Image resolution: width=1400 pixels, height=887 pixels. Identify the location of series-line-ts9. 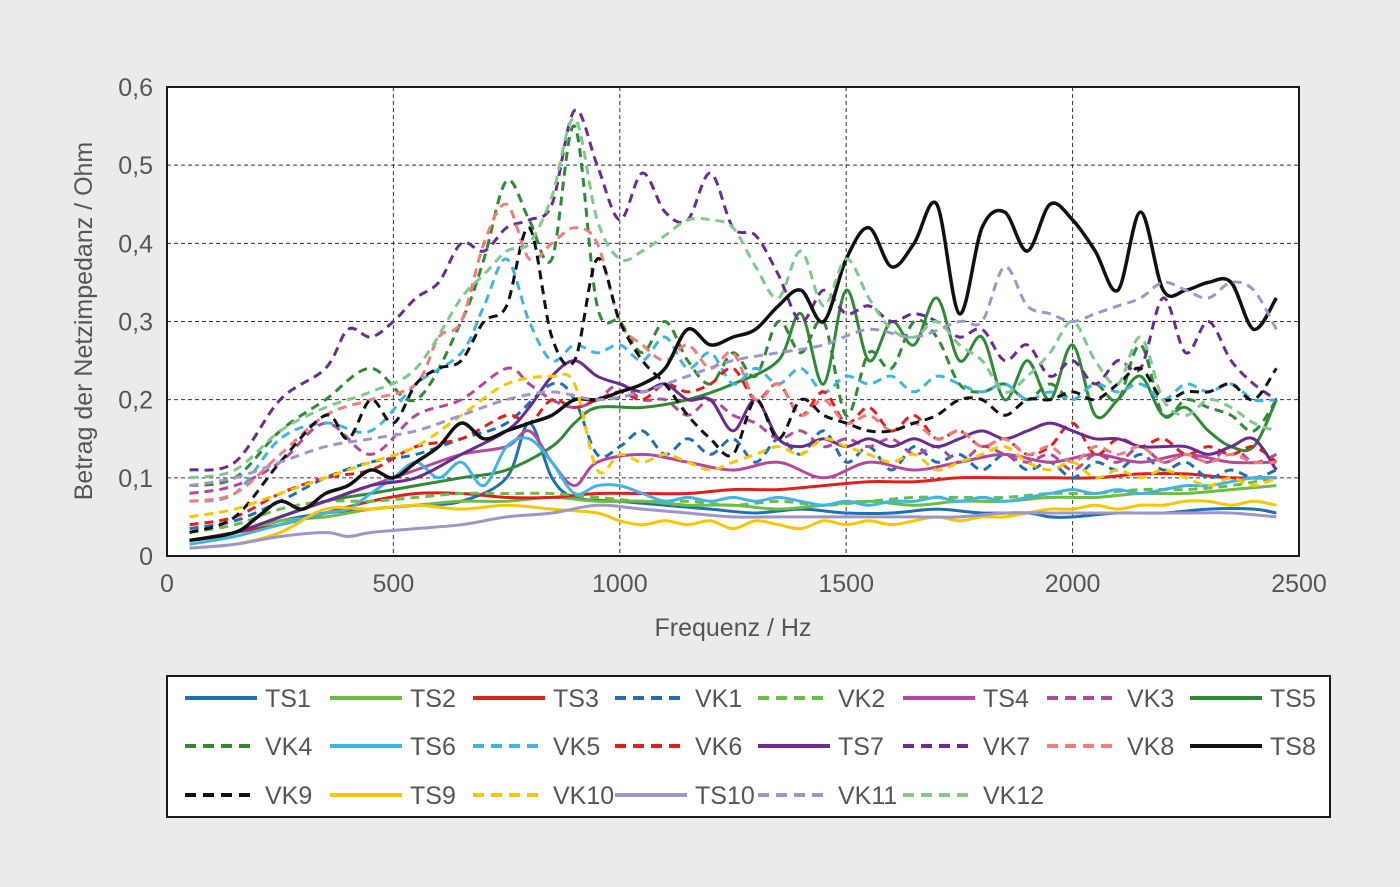
(733, 524).